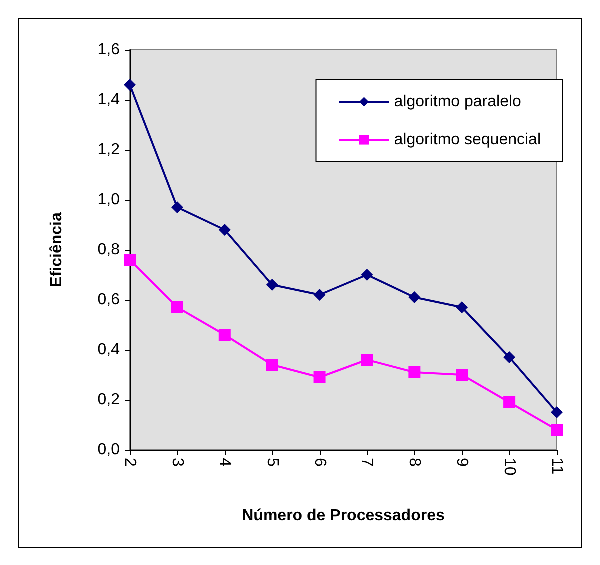 This screenshot has height=565, width=600. Describe the element at coordinates (458, 102) in the screenshot. I see `legend-label: algoritmo paralelo` at that location.